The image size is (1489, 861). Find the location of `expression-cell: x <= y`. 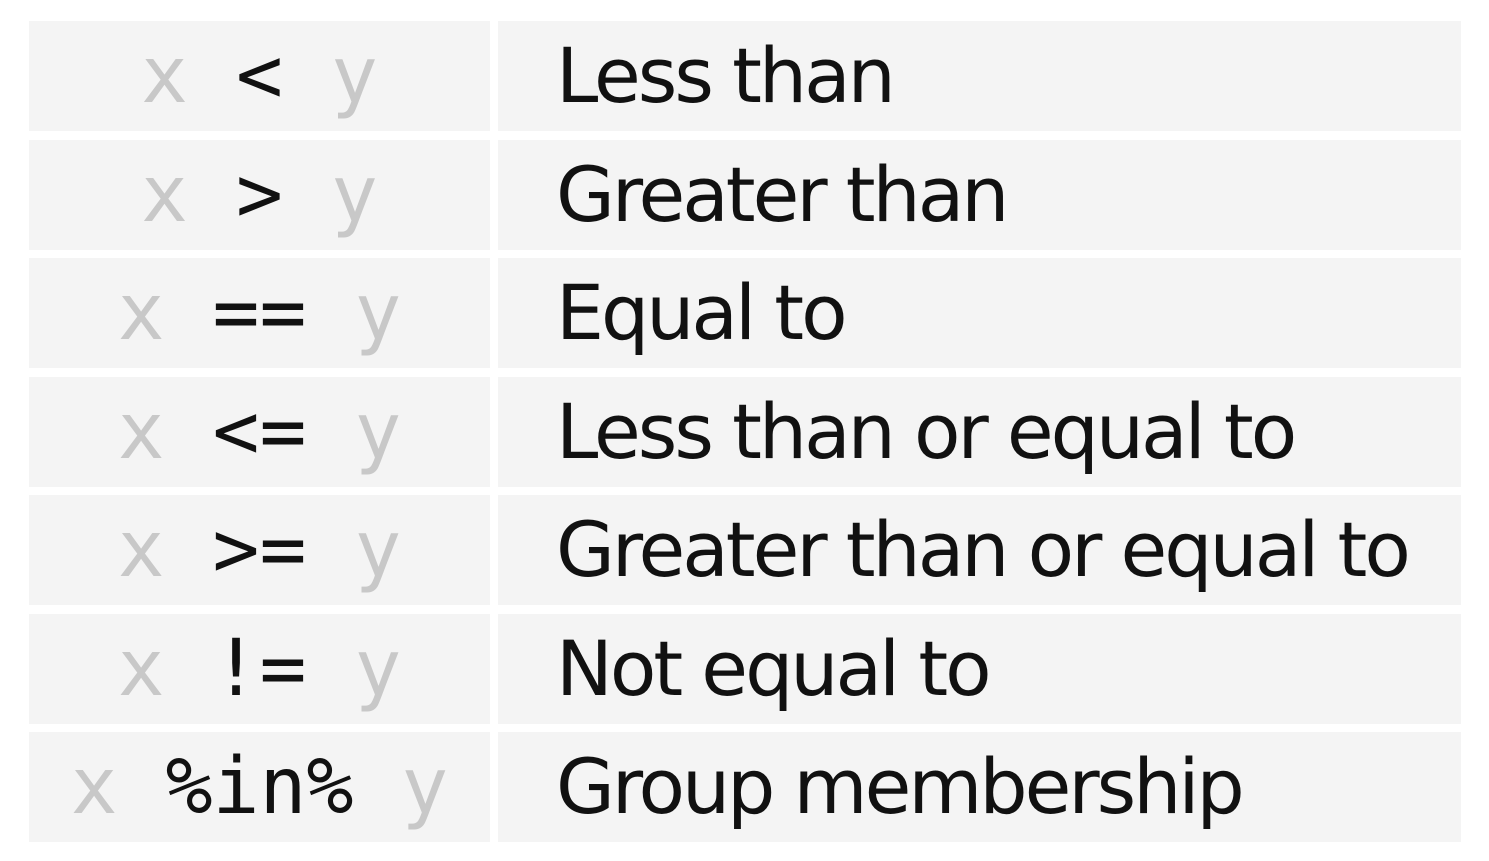

expression-cell: x <= y is located at coordinates (259, 431).